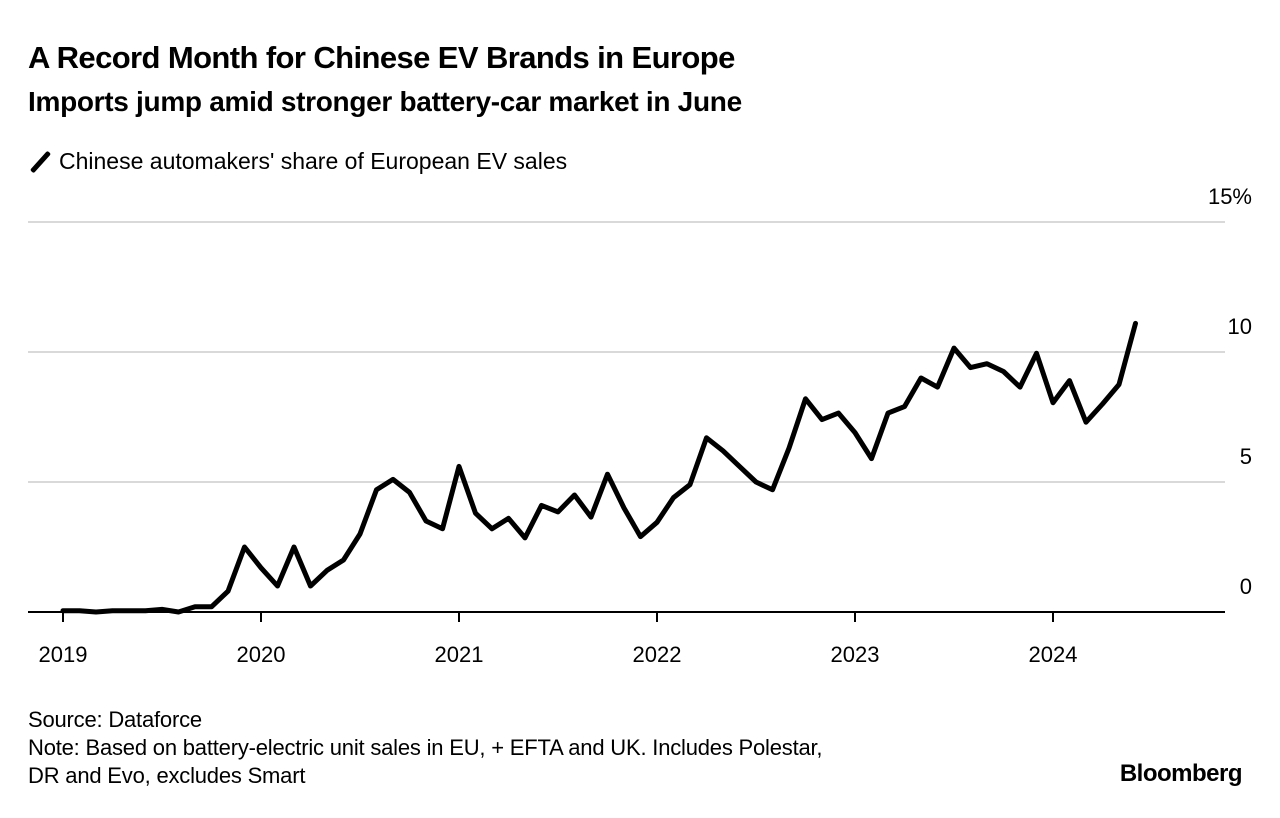 This screenshot has height=818, width=1280. What do you see at coordinates (1230, 196) in the screenshot?
I see `y-tick-label: 15%` at bounding box center [1230, 196].